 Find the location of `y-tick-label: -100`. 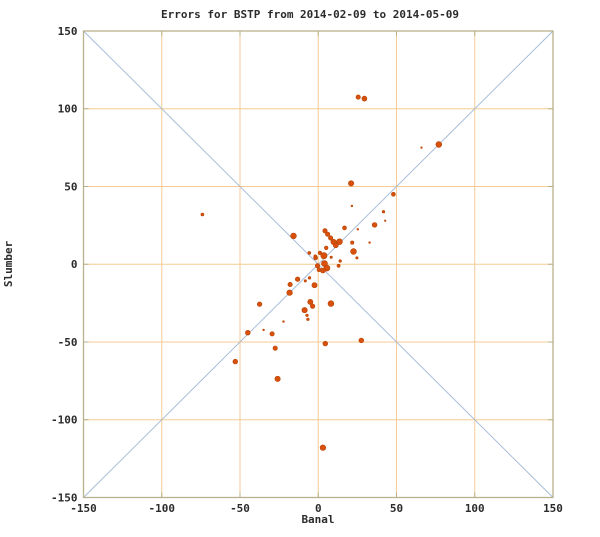

y-tick-label: -100 is located at coordinates (64, 420).